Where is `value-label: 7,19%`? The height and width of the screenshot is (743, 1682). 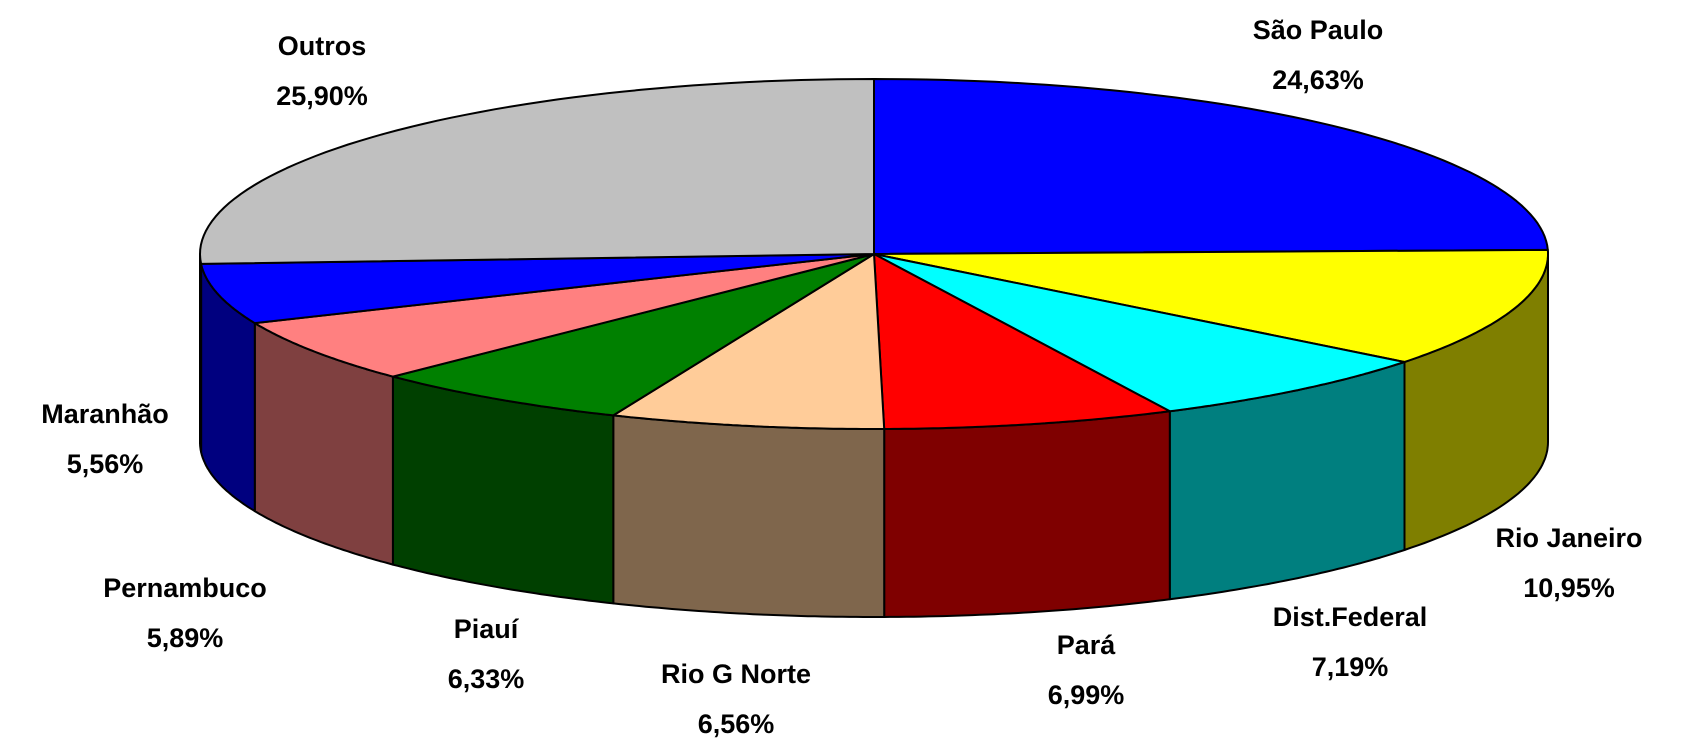 value-label: 7,19% is located at coordinates (1350, 667).